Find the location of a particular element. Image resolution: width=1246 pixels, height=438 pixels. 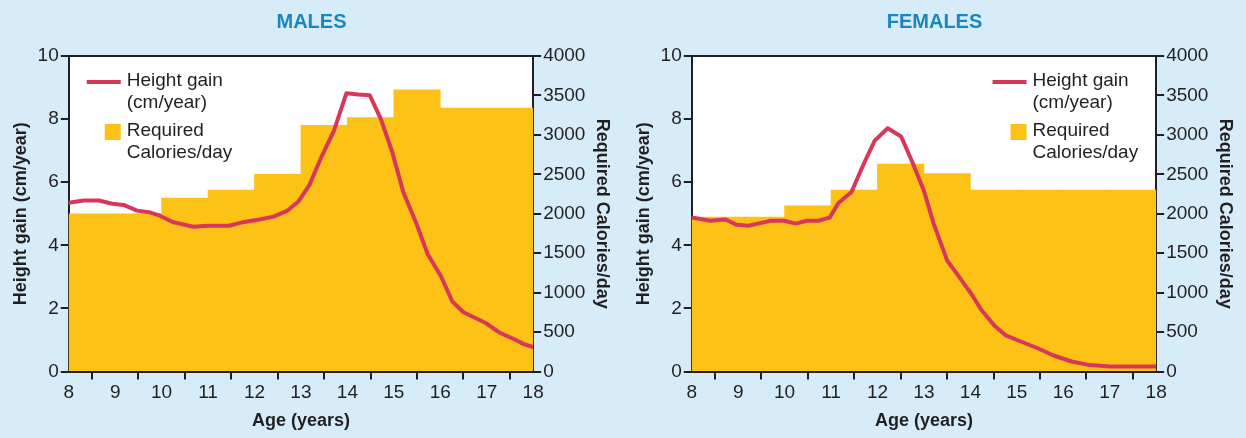

chart-title: MALES is located at coordinates (311, 20).